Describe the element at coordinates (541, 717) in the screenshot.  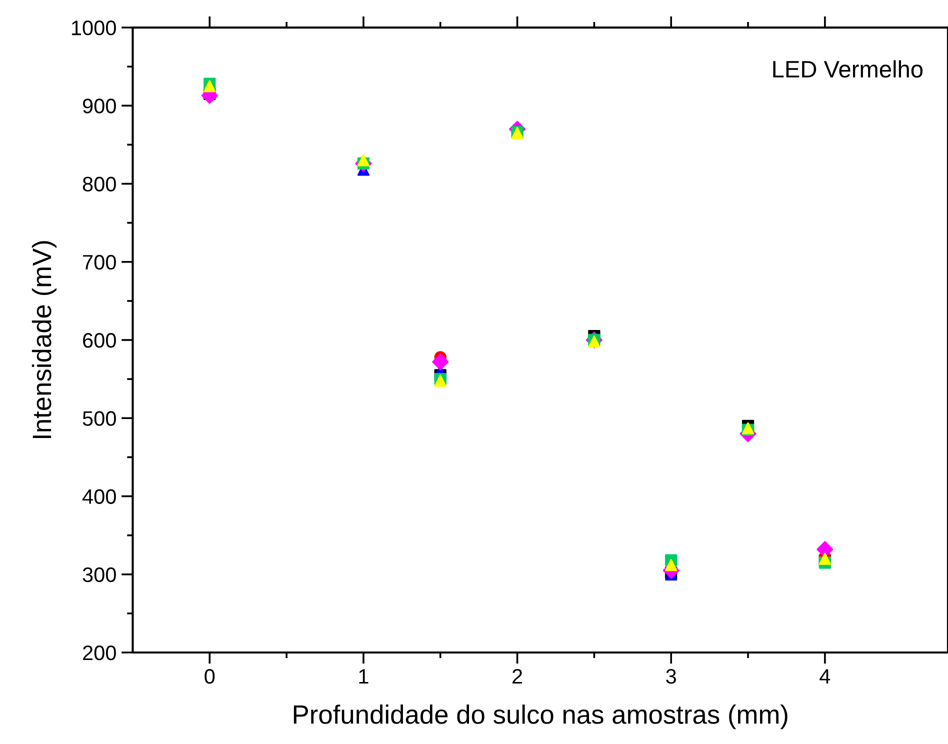
I see `x-axis-title: Profundidade do sulco nas amostras (mm)` at that location.